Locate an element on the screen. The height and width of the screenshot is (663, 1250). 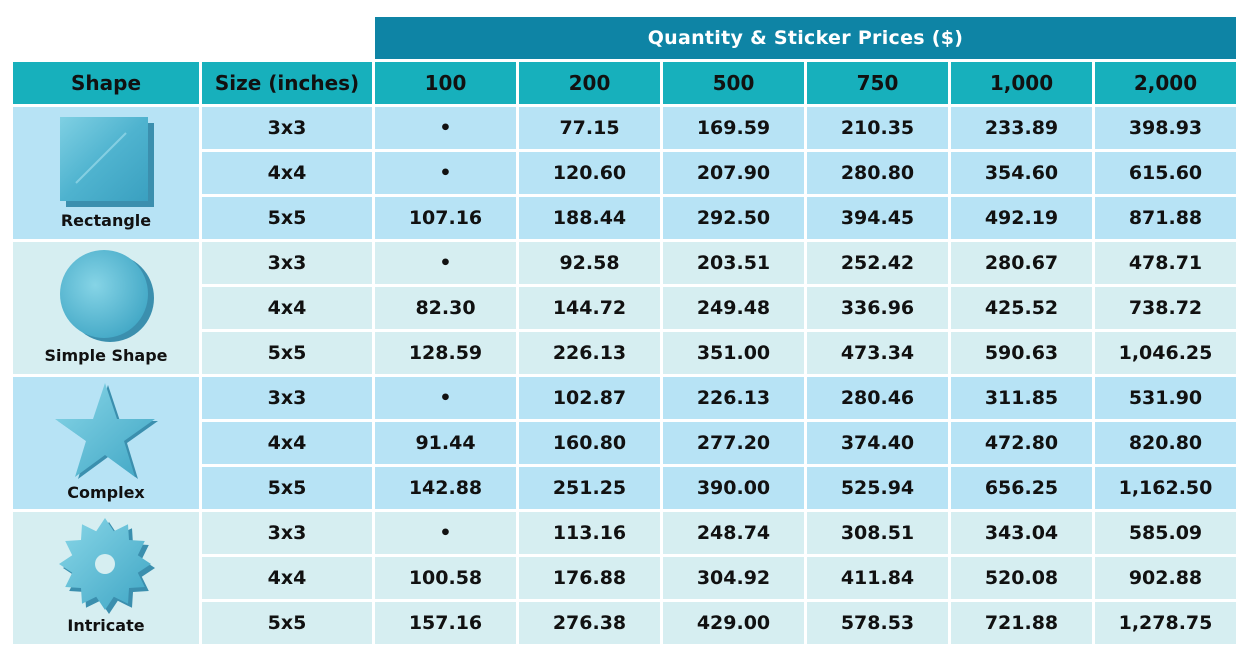
table-row: 4x4 • 120.60 207.90 280.80 354.60 615.60 is located at coordinates (624, 173).